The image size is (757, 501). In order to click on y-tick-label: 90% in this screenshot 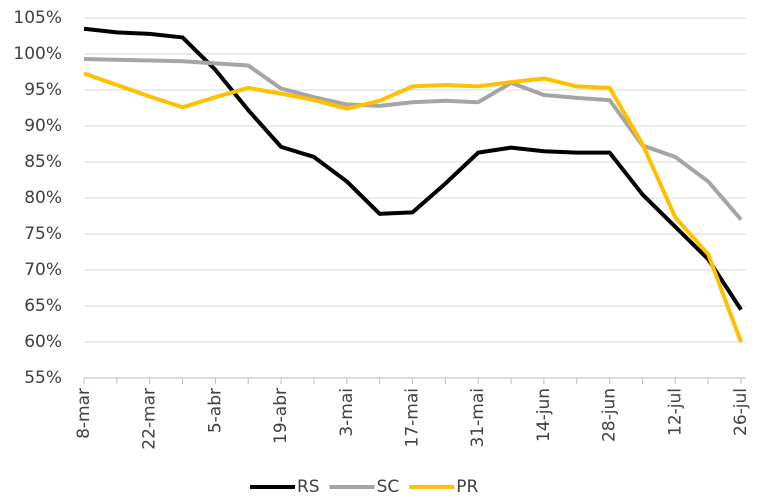, I will do `click(43, 126)`.